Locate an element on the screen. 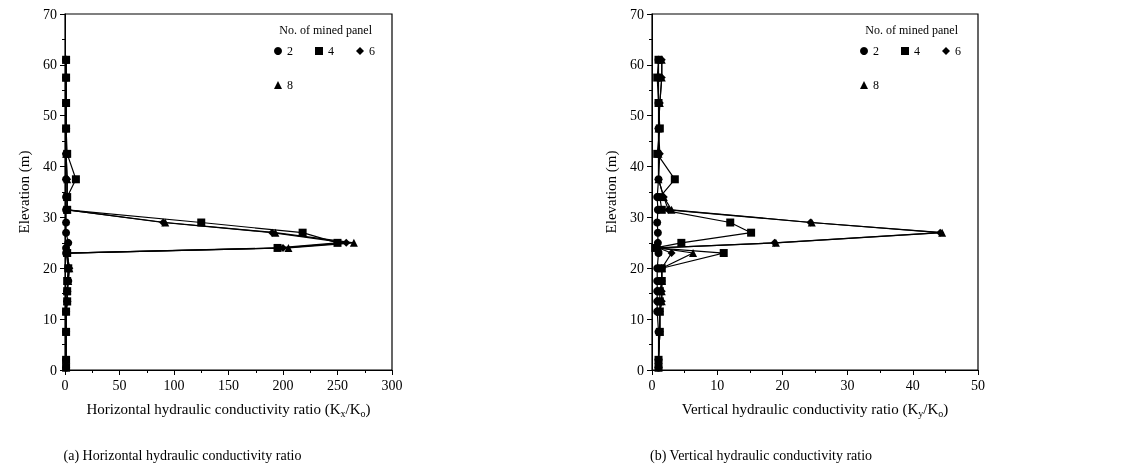 The width and height of the screenshot is (1123, 471). x-tick-label: 100 is located at coordinates (174, 385).